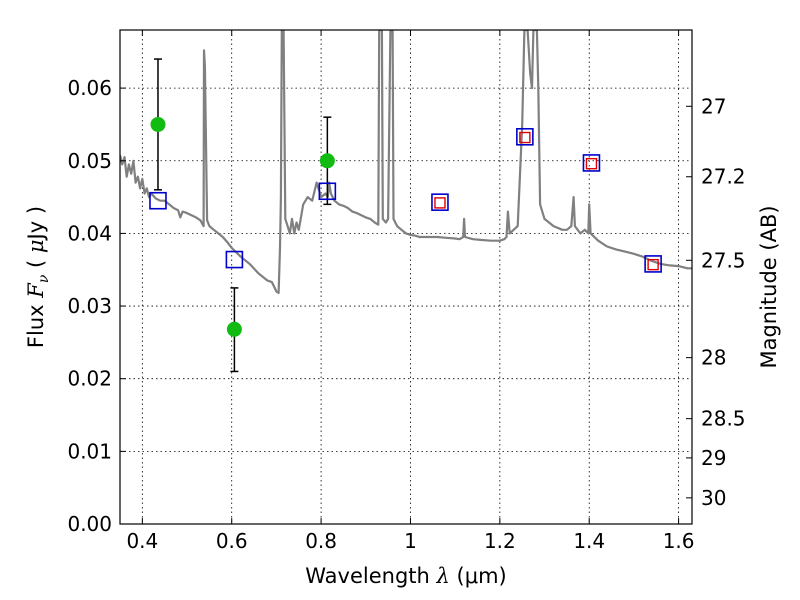 The height and width of the screenshot is (600, 800). Describe the element at coordinates (500, 541) in the screenshot. I see `x-tick-label: 1.2` at that location.